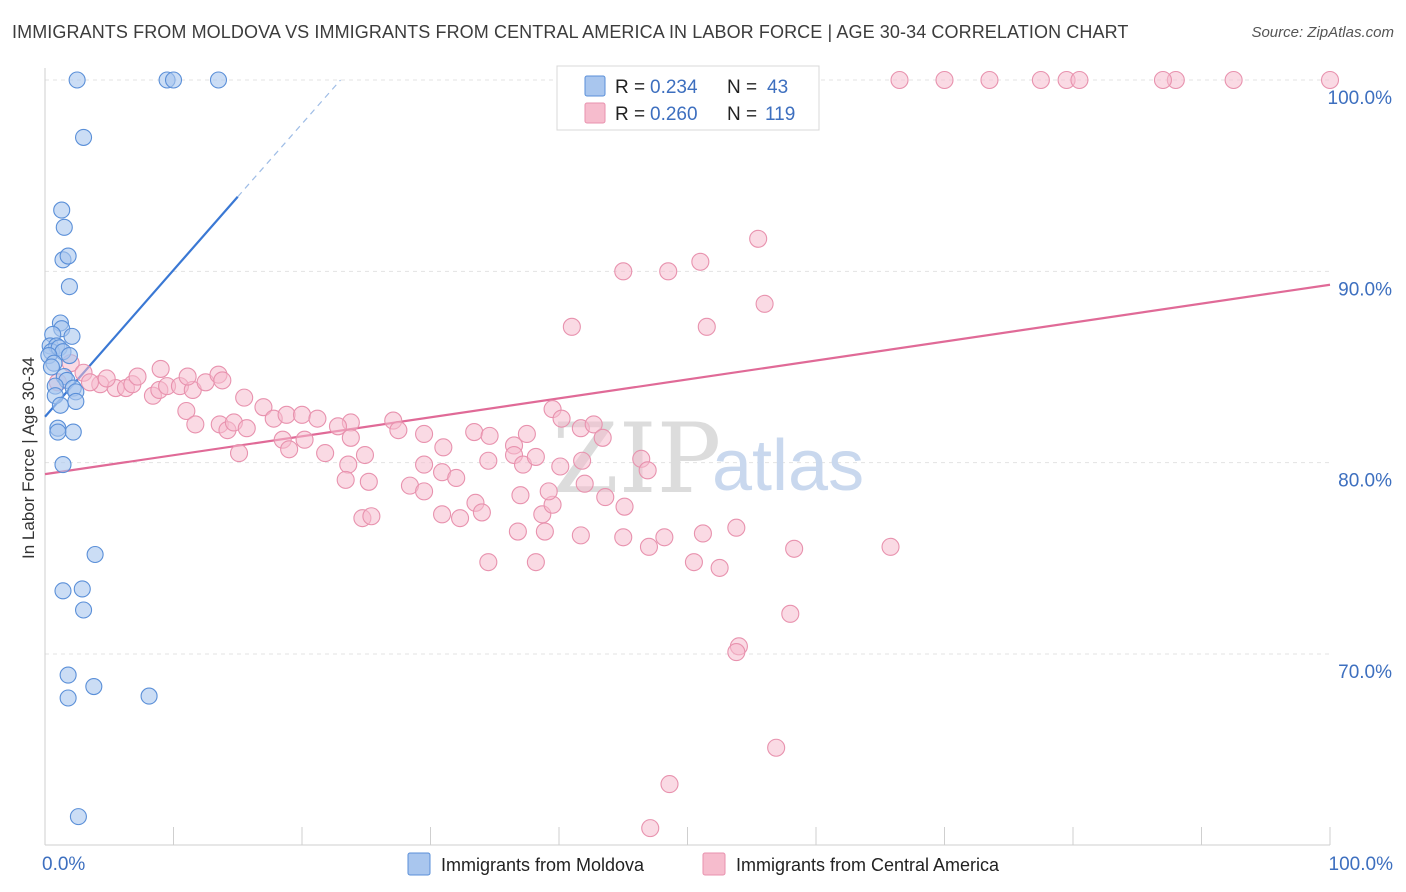 The height and width of the screenshot is (892, 1406). I want to click on chart-source: Source: ZipAtlas.com, so click(1322, 32).